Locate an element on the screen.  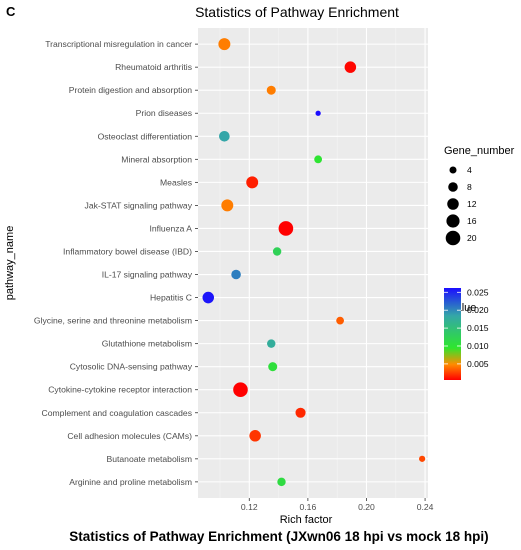
color-legend-label: 0.005 is located at coordinates (478, 364).